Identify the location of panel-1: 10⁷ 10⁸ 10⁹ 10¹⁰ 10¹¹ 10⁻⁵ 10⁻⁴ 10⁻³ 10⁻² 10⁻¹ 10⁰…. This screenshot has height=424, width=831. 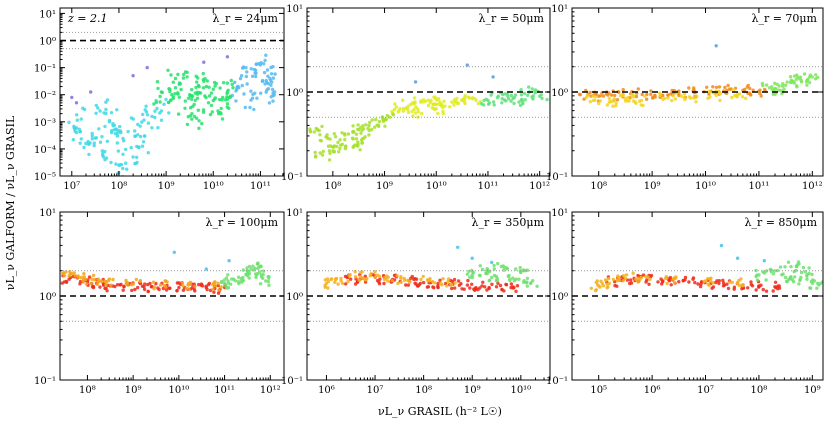
(159, 99).